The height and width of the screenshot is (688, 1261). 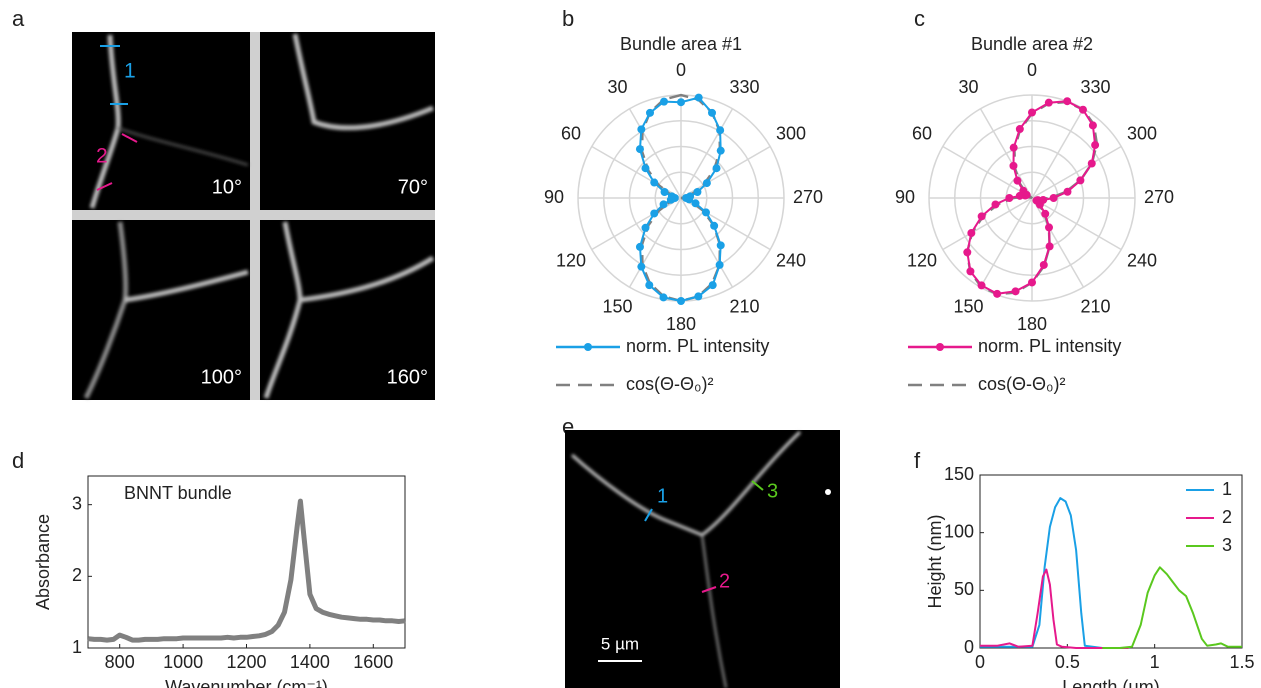 I want to click on plot-frame, so click(x=1111, y=561).